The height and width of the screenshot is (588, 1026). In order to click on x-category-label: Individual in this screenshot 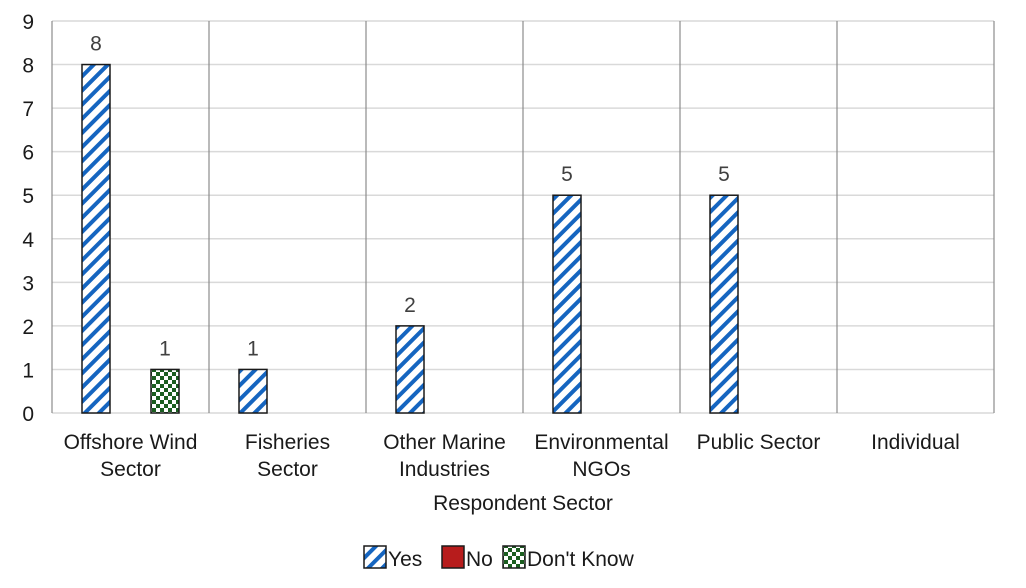, I will do `click(915, 442)`.